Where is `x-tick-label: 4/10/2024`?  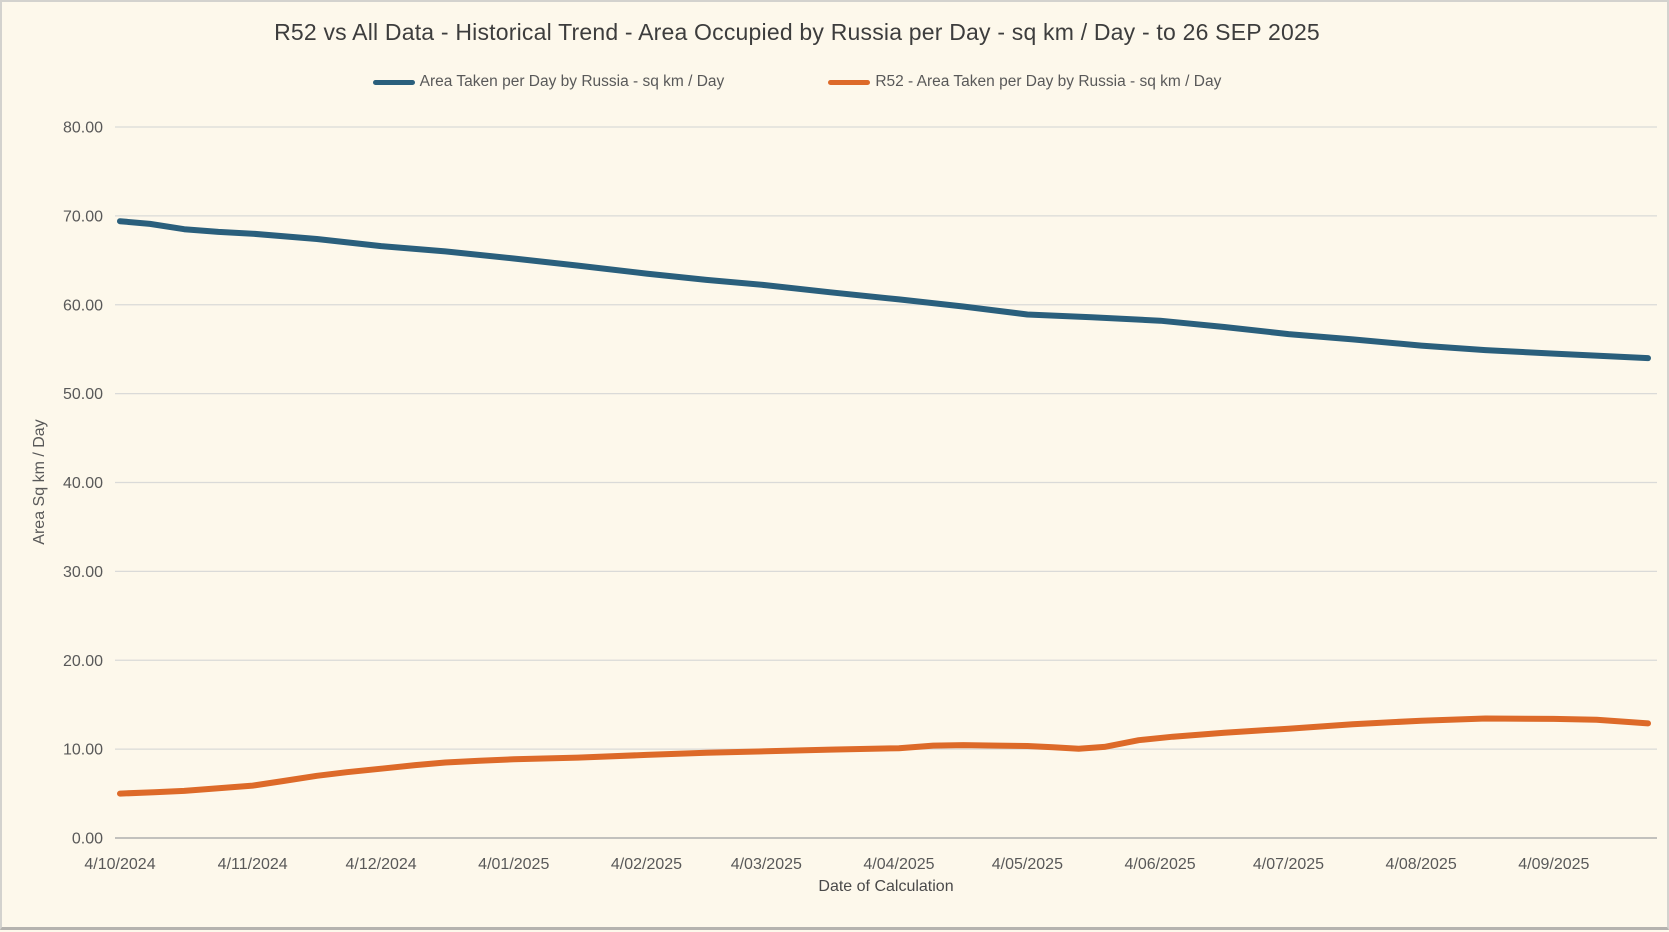
x-tick-label: 4/10/2024 is located at coordinates (119, 864).